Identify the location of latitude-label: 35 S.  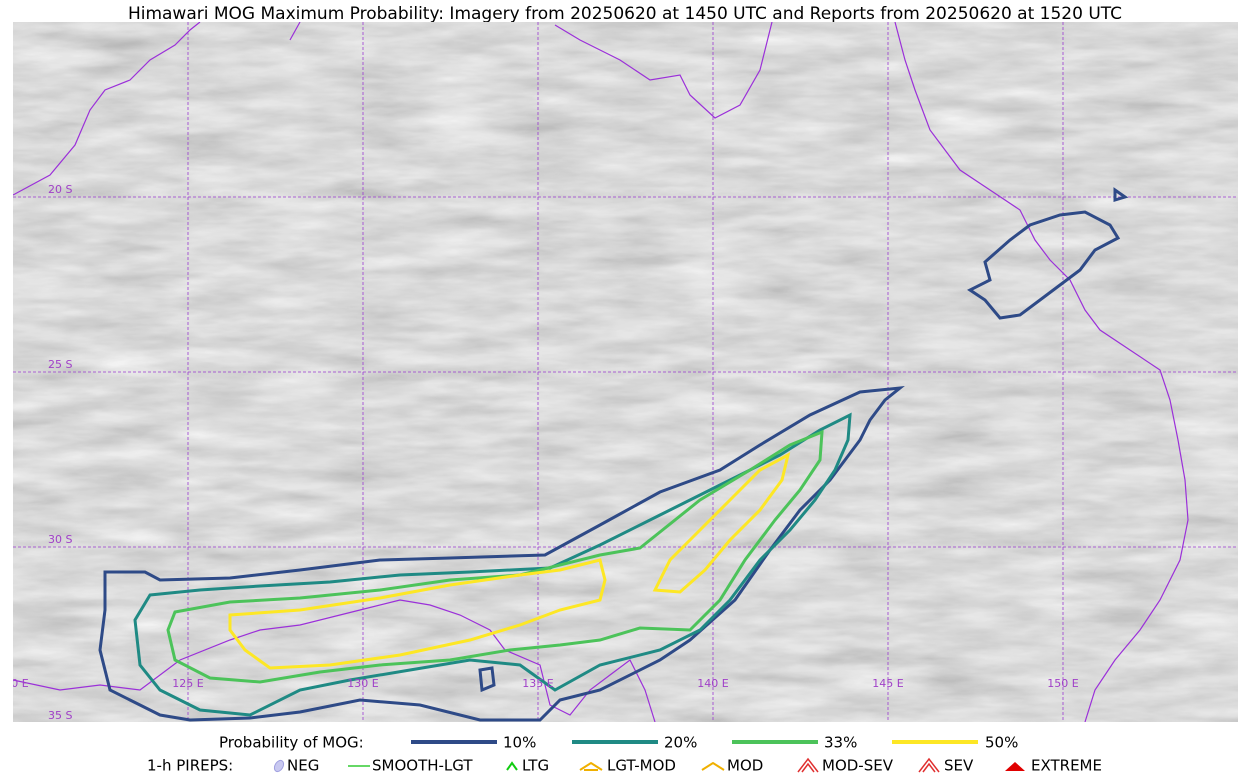
(60, 715).